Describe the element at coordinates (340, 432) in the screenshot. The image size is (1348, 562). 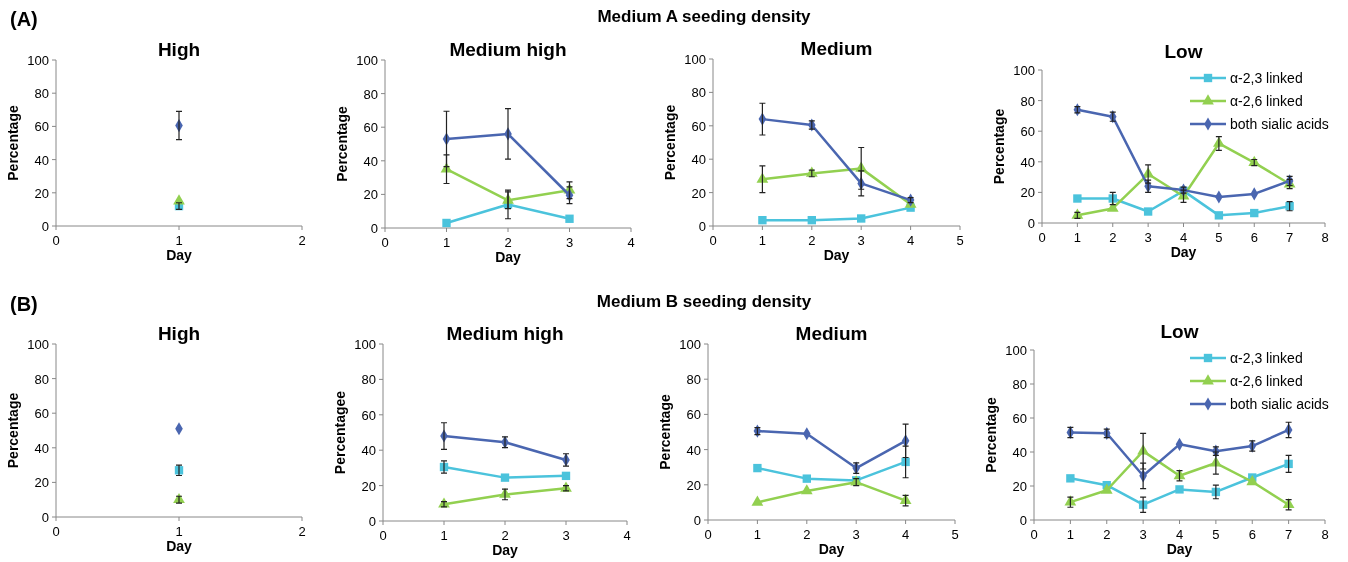
I see `y-axis-title: Percentagee` at that location.